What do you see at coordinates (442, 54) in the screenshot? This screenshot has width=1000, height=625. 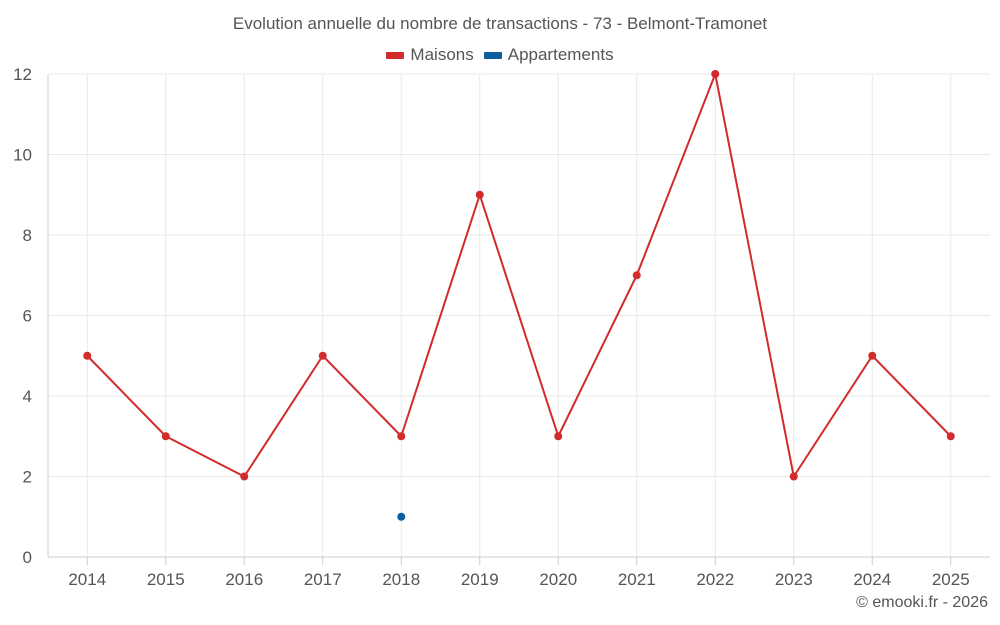 I see `legend-label-maisons: Maisons` at bounding box center [442, 54].